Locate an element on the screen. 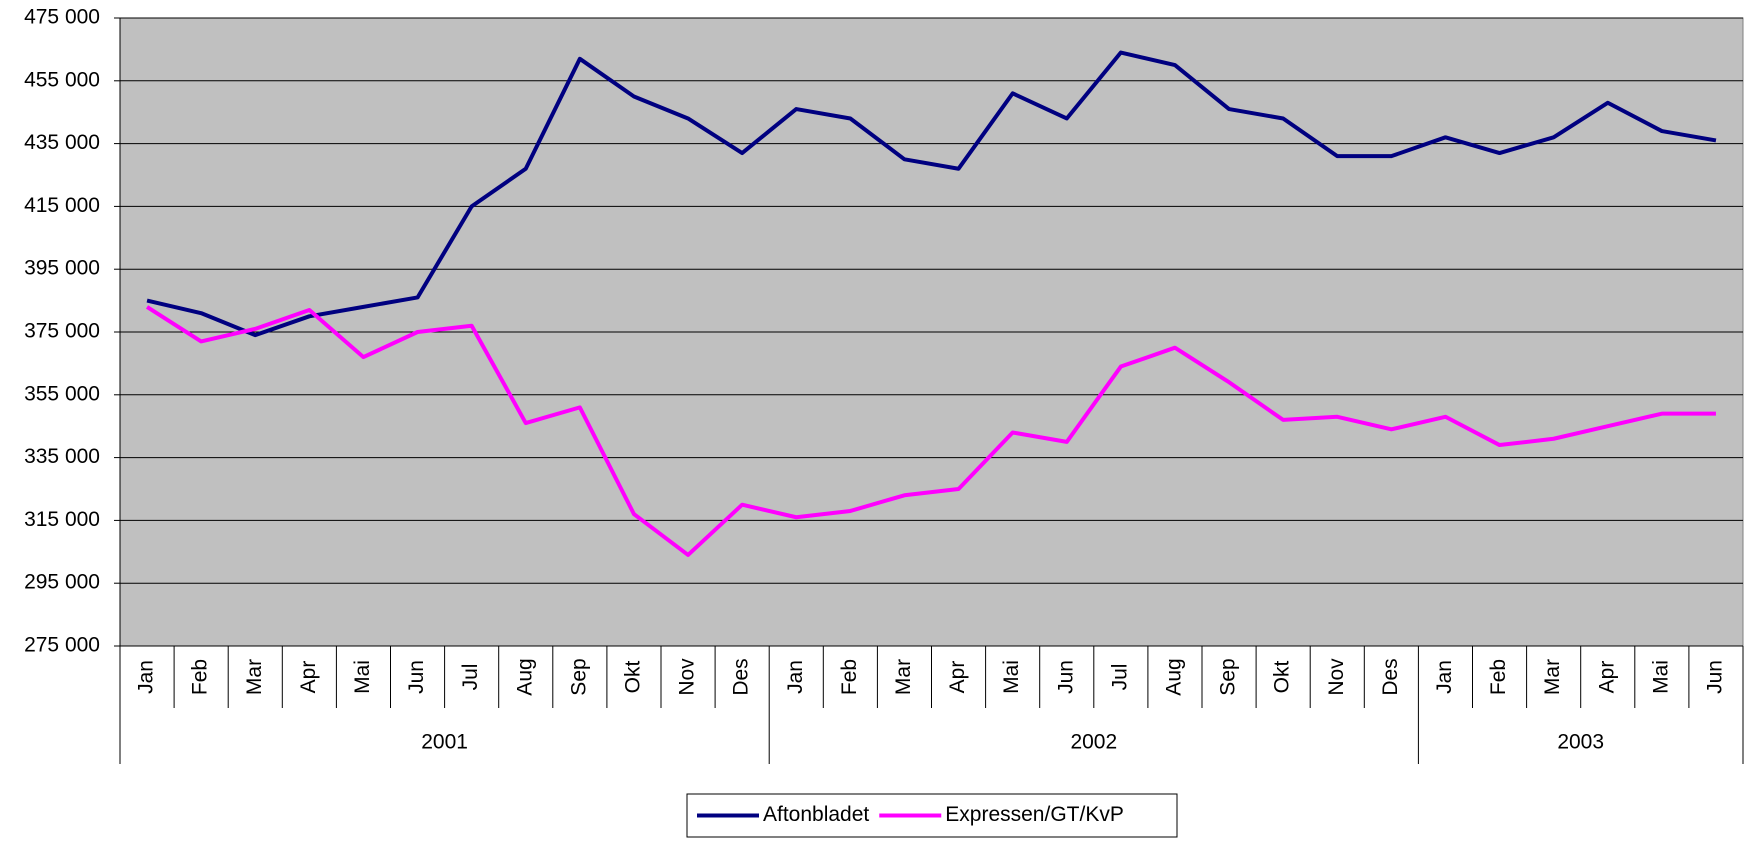  y-tick-label: 475 000 is located at coordinates (62, 17).